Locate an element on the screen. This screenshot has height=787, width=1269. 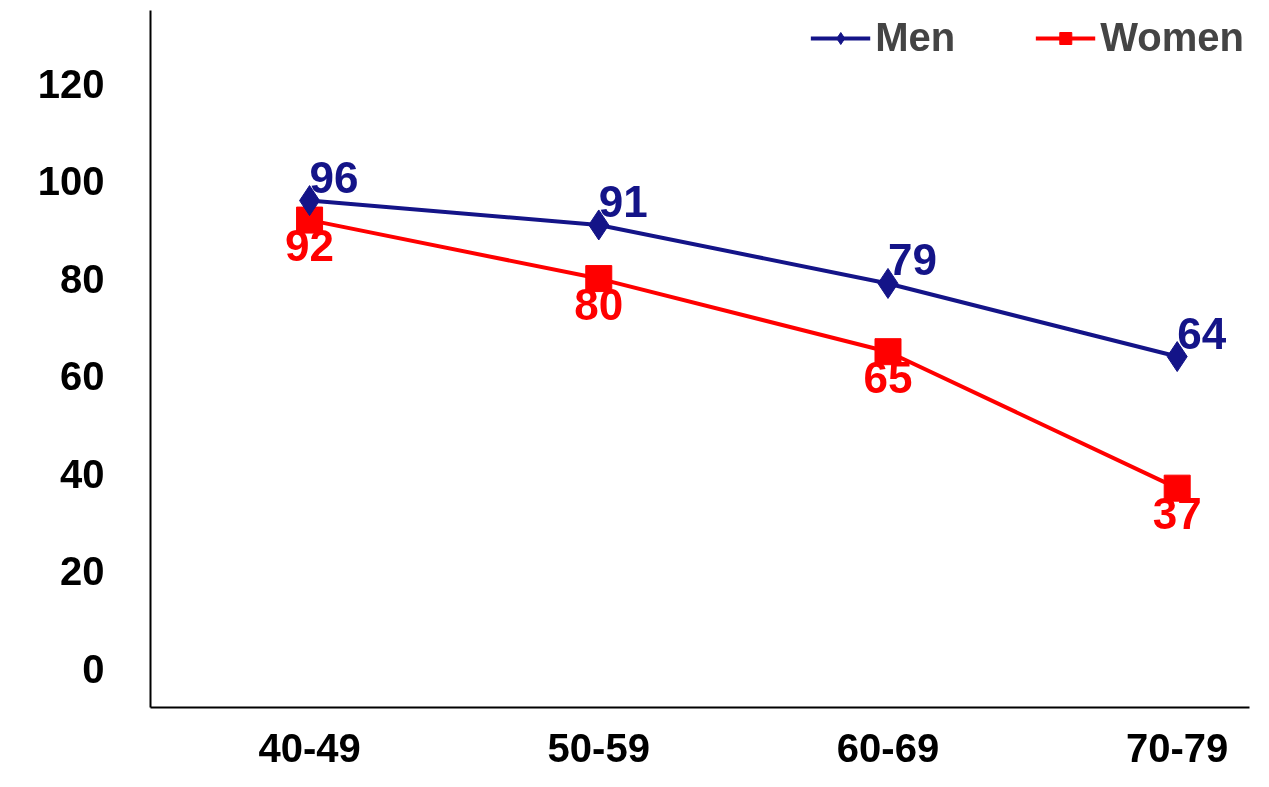
data-label: 96 is located at coordinates (334, 177).